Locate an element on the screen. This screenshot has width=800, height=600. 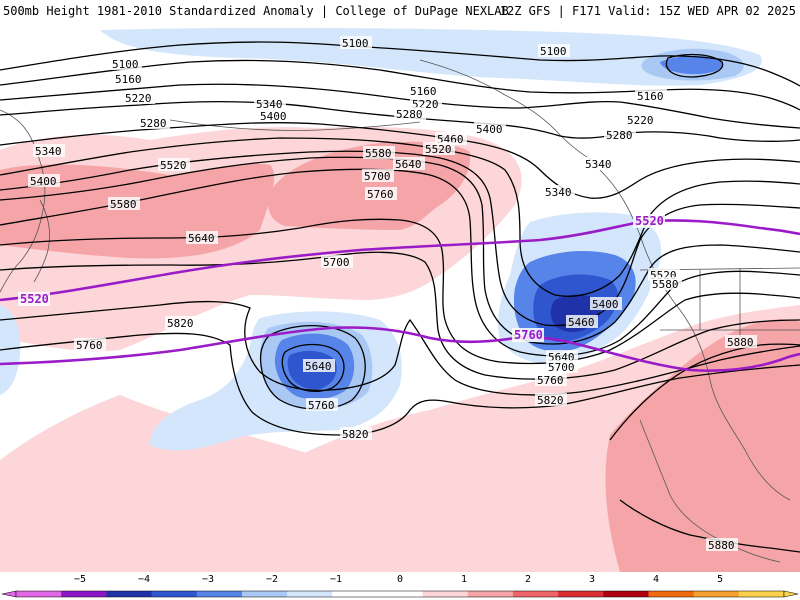
contour-5640-low is located at coordinates (313, 368).